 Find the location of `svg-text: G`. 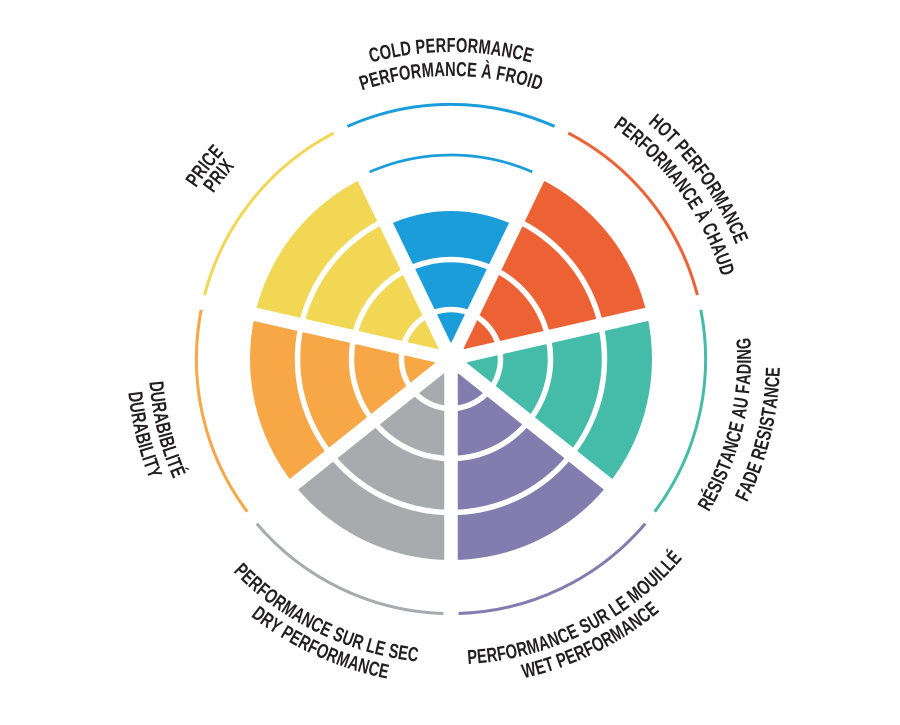

svg-text: G is located at coordinates (744, 343).